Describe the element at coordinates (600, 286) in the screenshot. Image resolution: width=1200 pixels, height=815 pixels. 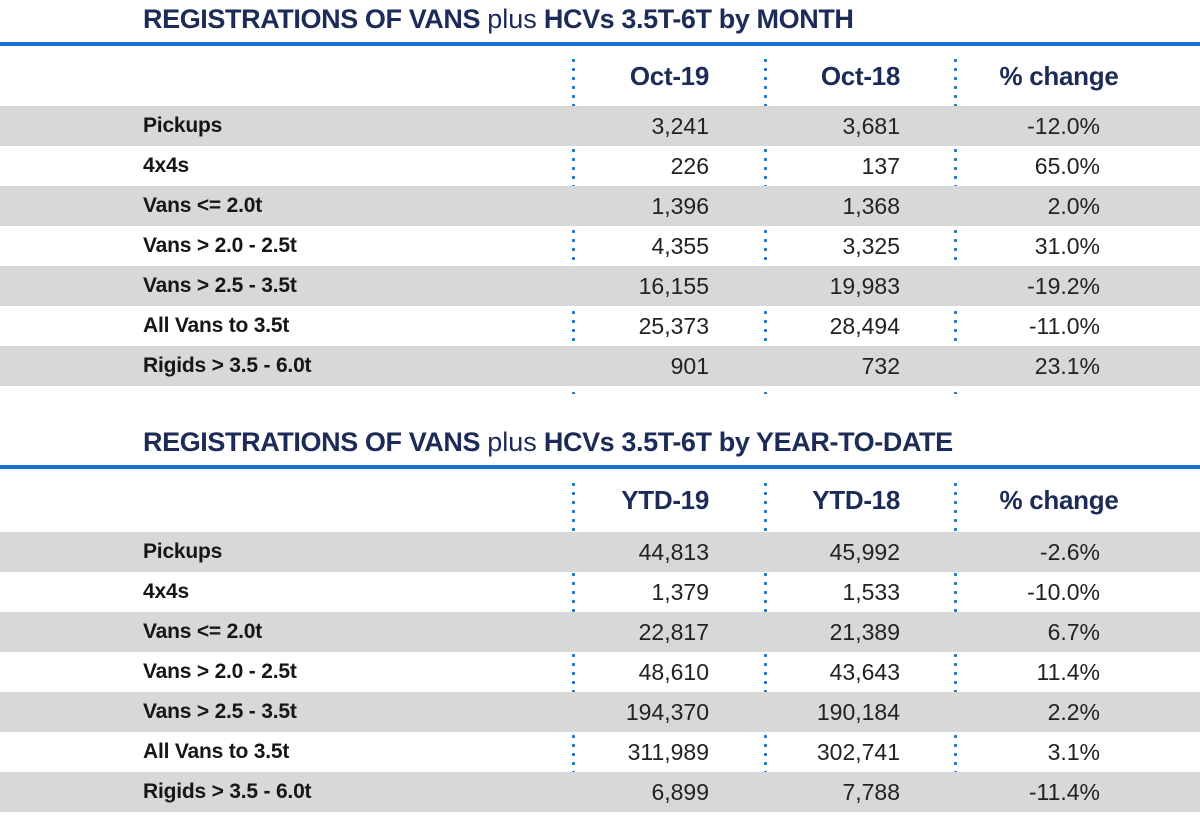
I see `table-row: Vans > 2.5 - 3.5t 16,155 19,983 -19.2%` at that location.